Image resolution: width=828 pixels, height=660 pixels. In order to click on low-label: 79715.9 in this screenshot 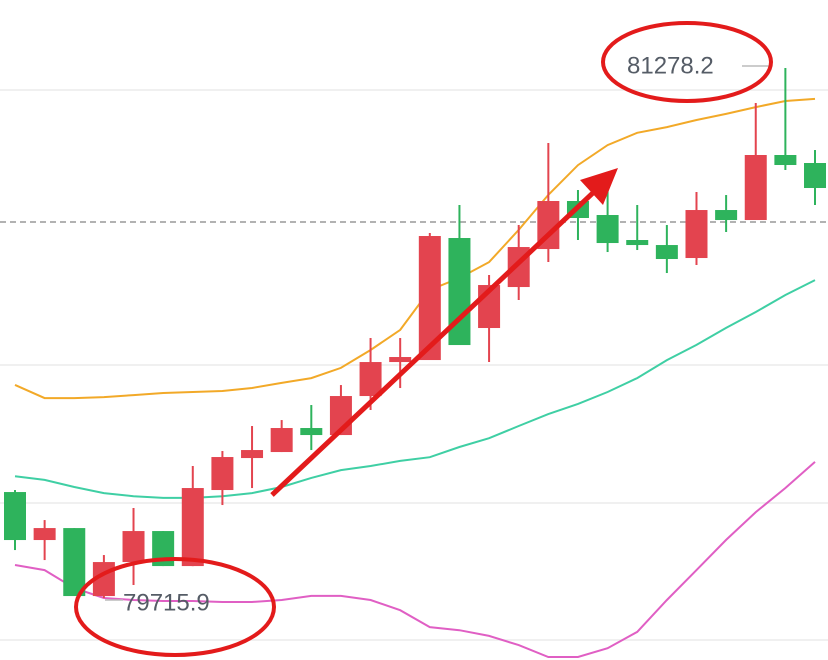, I will do `click(166, 602)`.